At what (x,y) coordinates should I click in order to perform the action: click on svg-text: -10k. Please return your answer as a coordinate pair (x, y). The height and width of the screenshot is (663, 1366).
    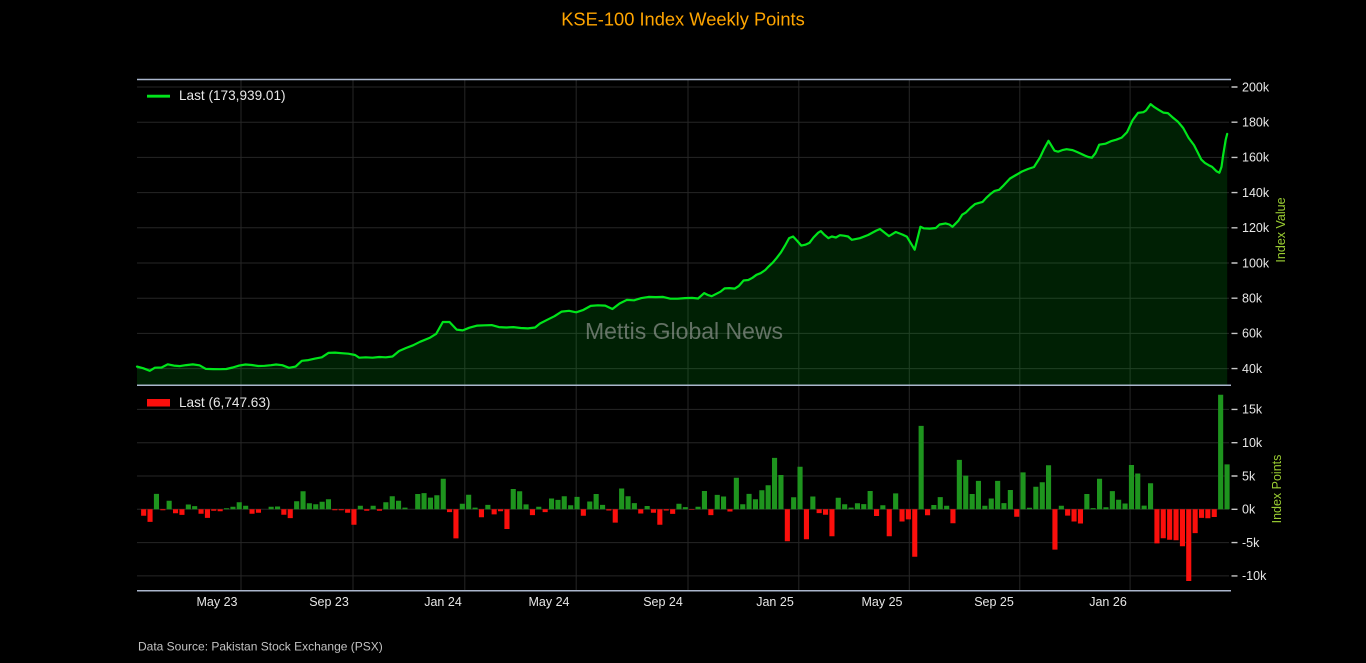
    Looking at the image, I should click on (1254, 576).